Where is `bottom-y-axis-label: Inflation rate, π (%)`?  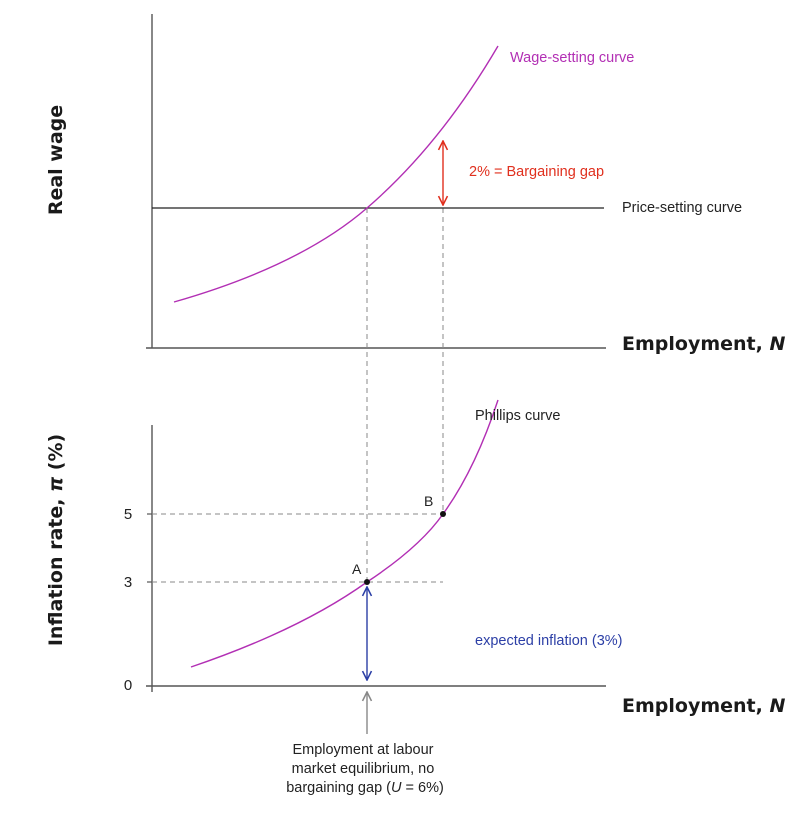
bottom-y-axis-label: Inflation rate, π (%) is located at coordinates (56, 540).